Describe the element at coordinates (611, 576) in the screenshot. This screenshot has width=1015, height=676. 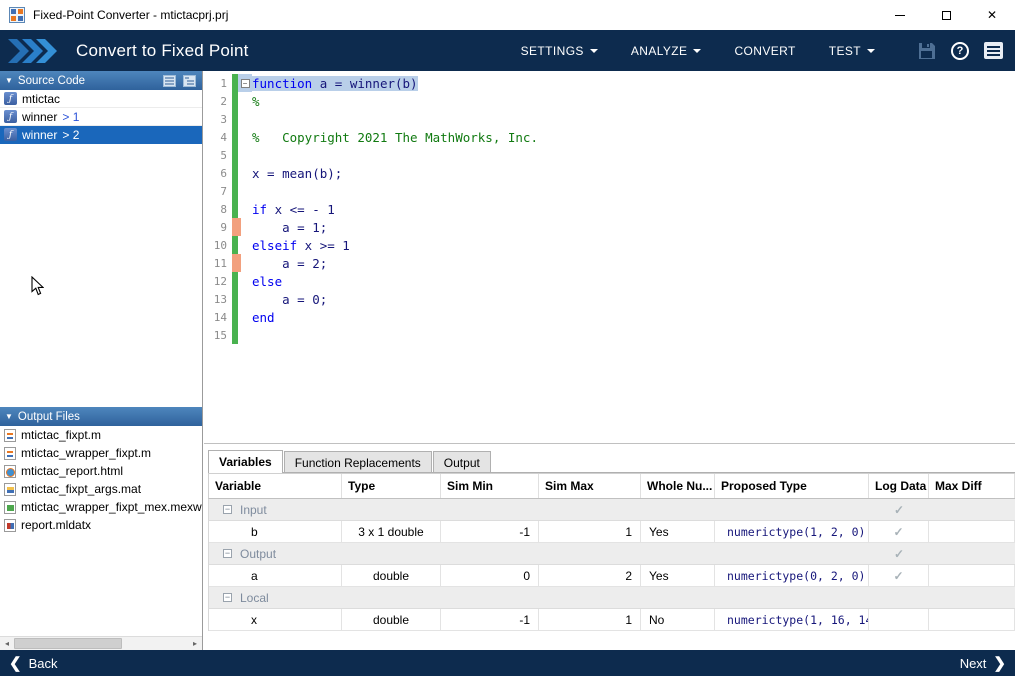
I see `table-row-a: a double 0 2 Yes numerictype(0, 2, 0) ✓` at that location.